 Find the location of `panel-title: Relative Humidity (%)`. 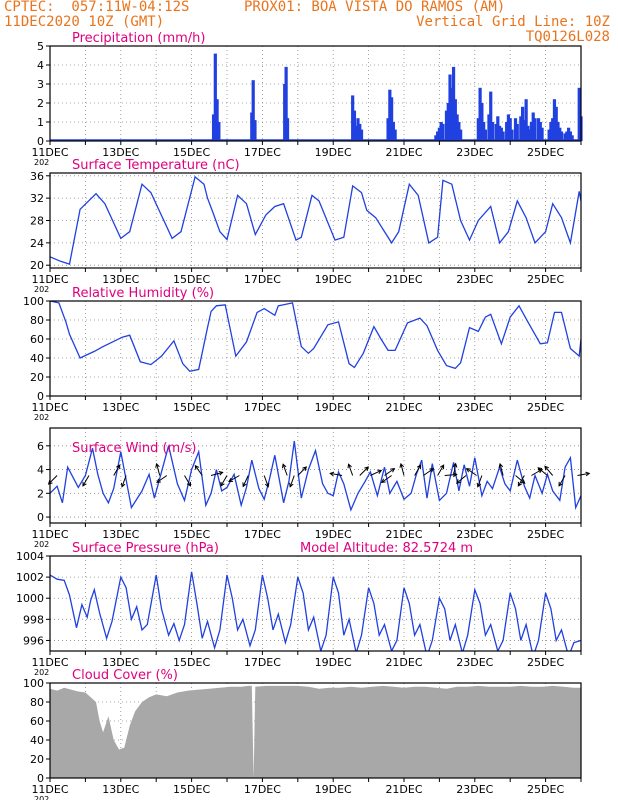

panel-title: Relative Humidity (%) is located at coordinates (143, 293).